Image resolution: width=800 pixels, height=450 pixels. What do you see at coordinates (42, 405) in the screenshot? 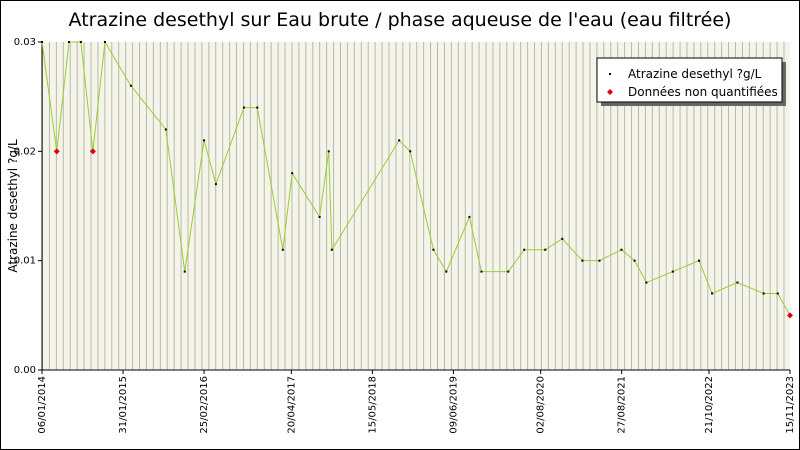
I see `x-tick-label: 06/01/2014` at bounding box center [42, 405].